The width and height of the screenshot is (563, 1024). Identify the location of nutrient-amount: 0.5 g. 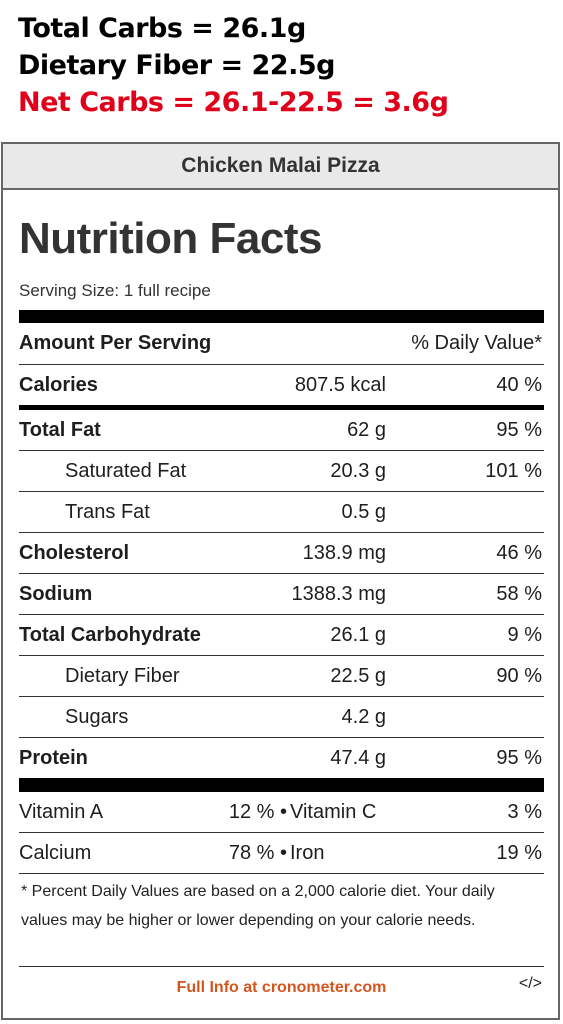
(363, 511).